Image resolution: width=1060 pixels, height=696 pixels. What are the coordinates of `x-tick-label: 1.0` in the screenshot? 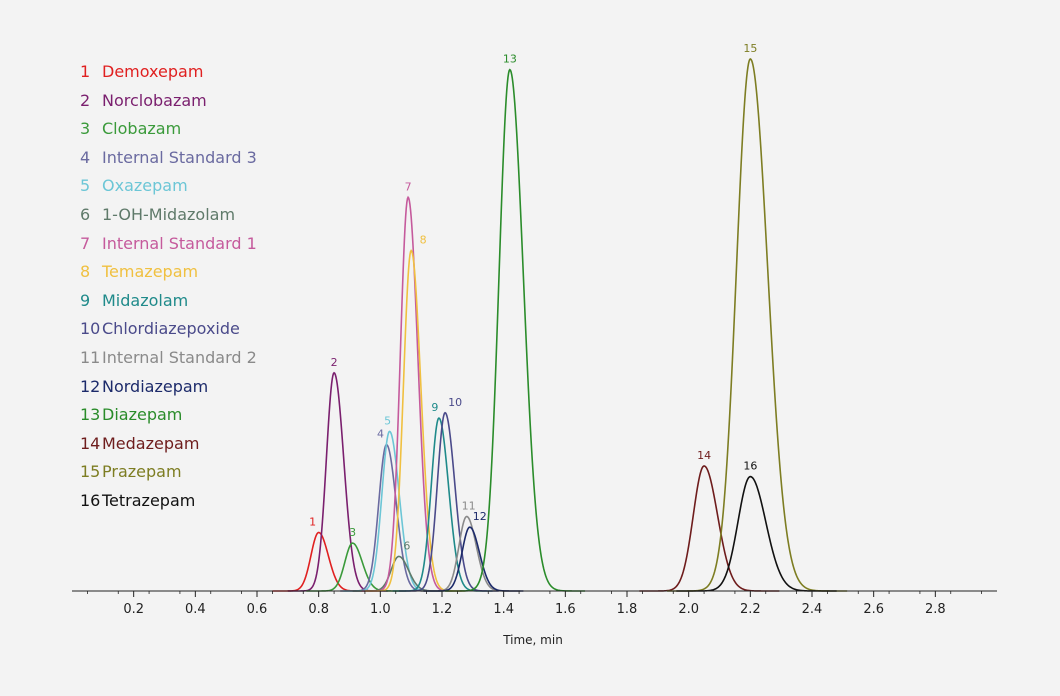 It's located at (380, 609).